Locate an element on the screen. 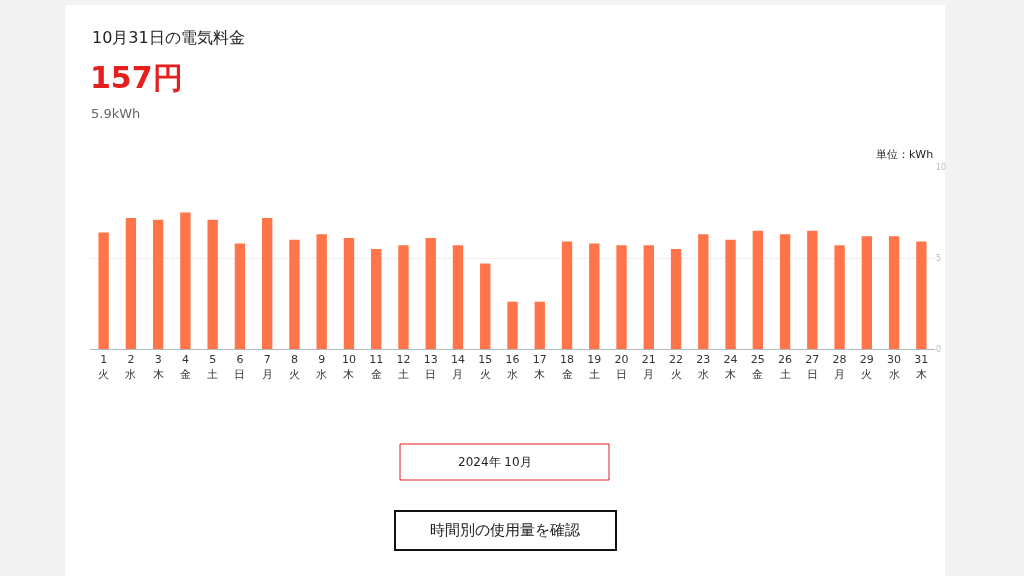 Image resolution: width=1024 pixels, height=576 pixels. text: 時間別の使用量を確認 is located at coordinates (505, 530).